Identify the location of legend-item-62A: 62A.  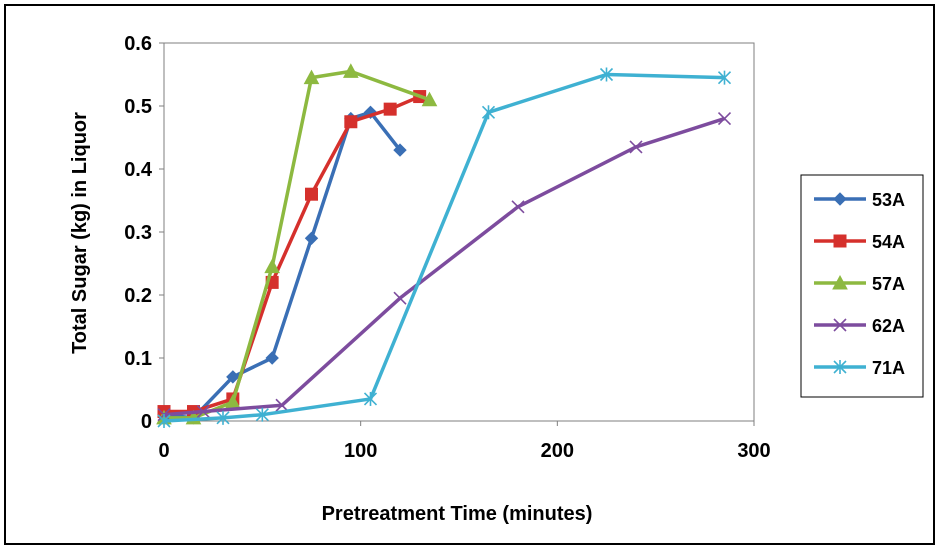
(859, 326).